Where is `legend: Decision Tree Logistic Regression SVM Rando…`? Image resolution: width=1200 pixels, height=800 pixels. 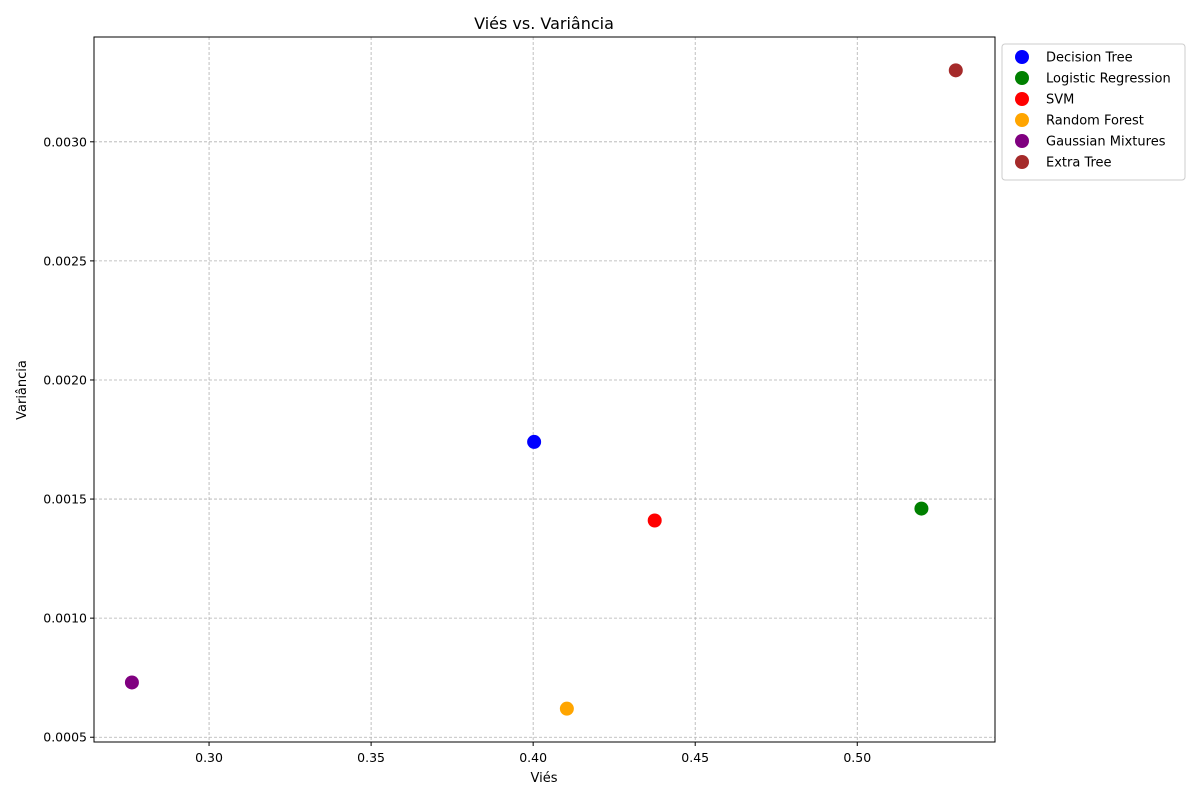 legend: Decision Tree Logistic Regression SVM Rando… is located at coordinates (1093, 112).